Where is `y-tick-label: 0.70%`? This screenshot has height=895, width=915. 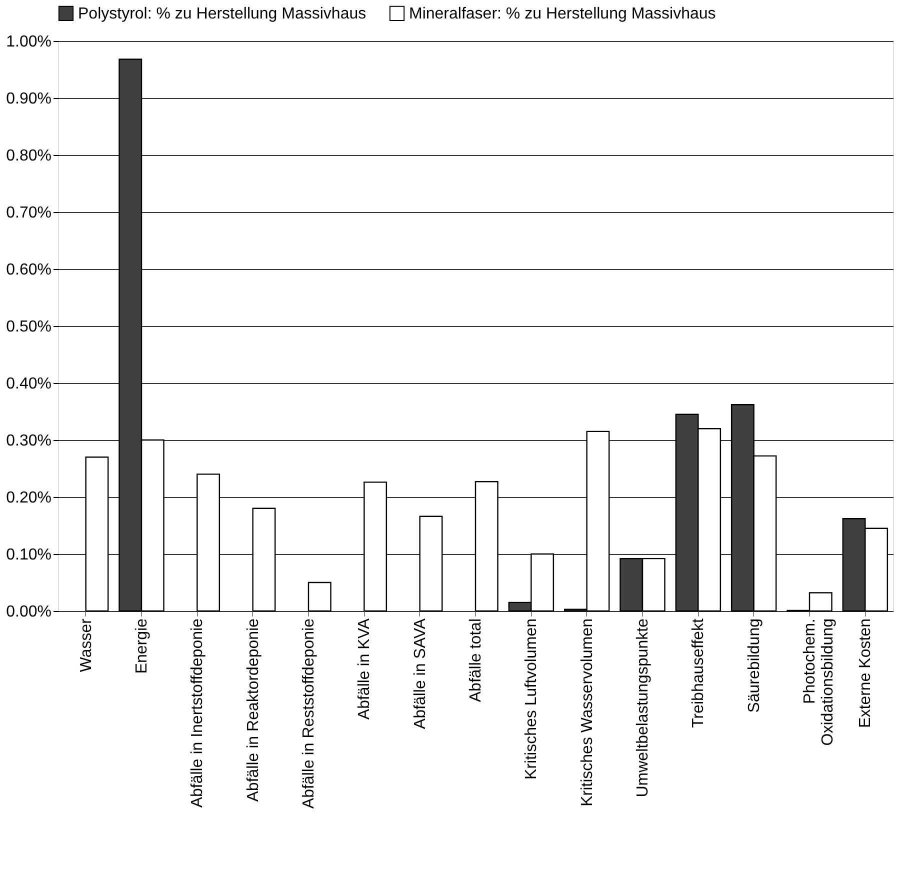
y-tick-label: 0.70% is located at coordinates (29, 213).